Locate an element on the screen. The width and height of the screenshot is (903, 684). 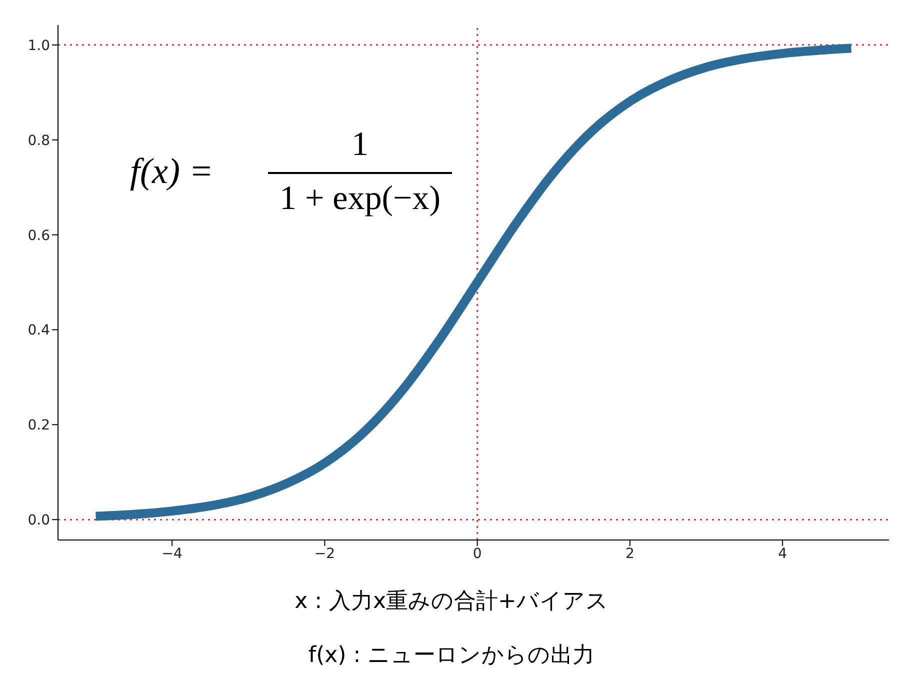
annotation: 1 + exp(−x) is located at coordinates (360, 199).